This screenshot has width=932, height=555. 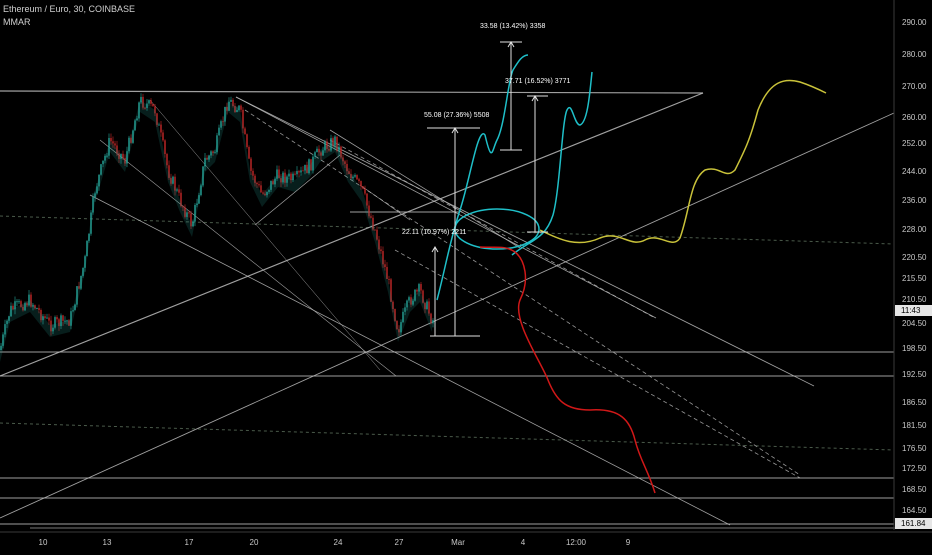 What do you see at coordinates (447, 230) in the screenshot?
I see `dotted-level-line` at bounding box center [447, 230].